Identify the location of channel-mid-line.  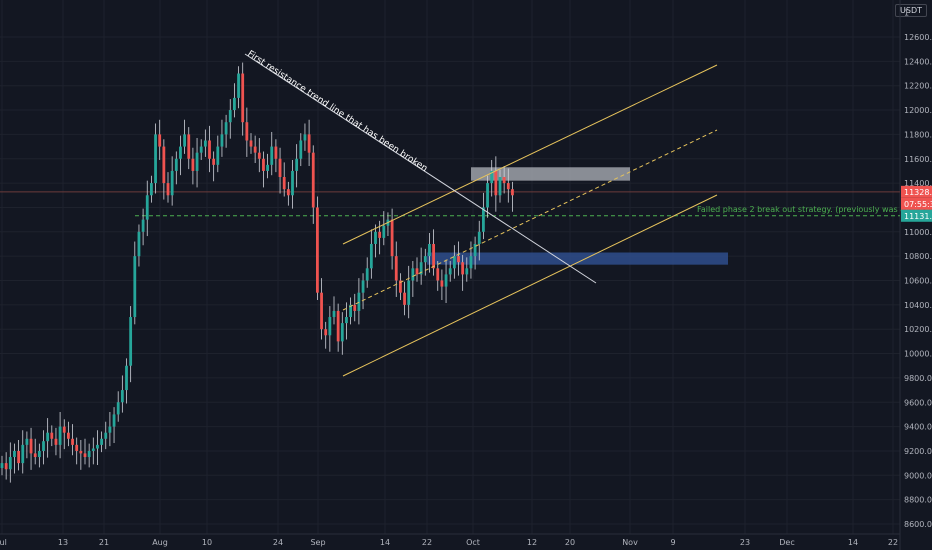
(530, 220).